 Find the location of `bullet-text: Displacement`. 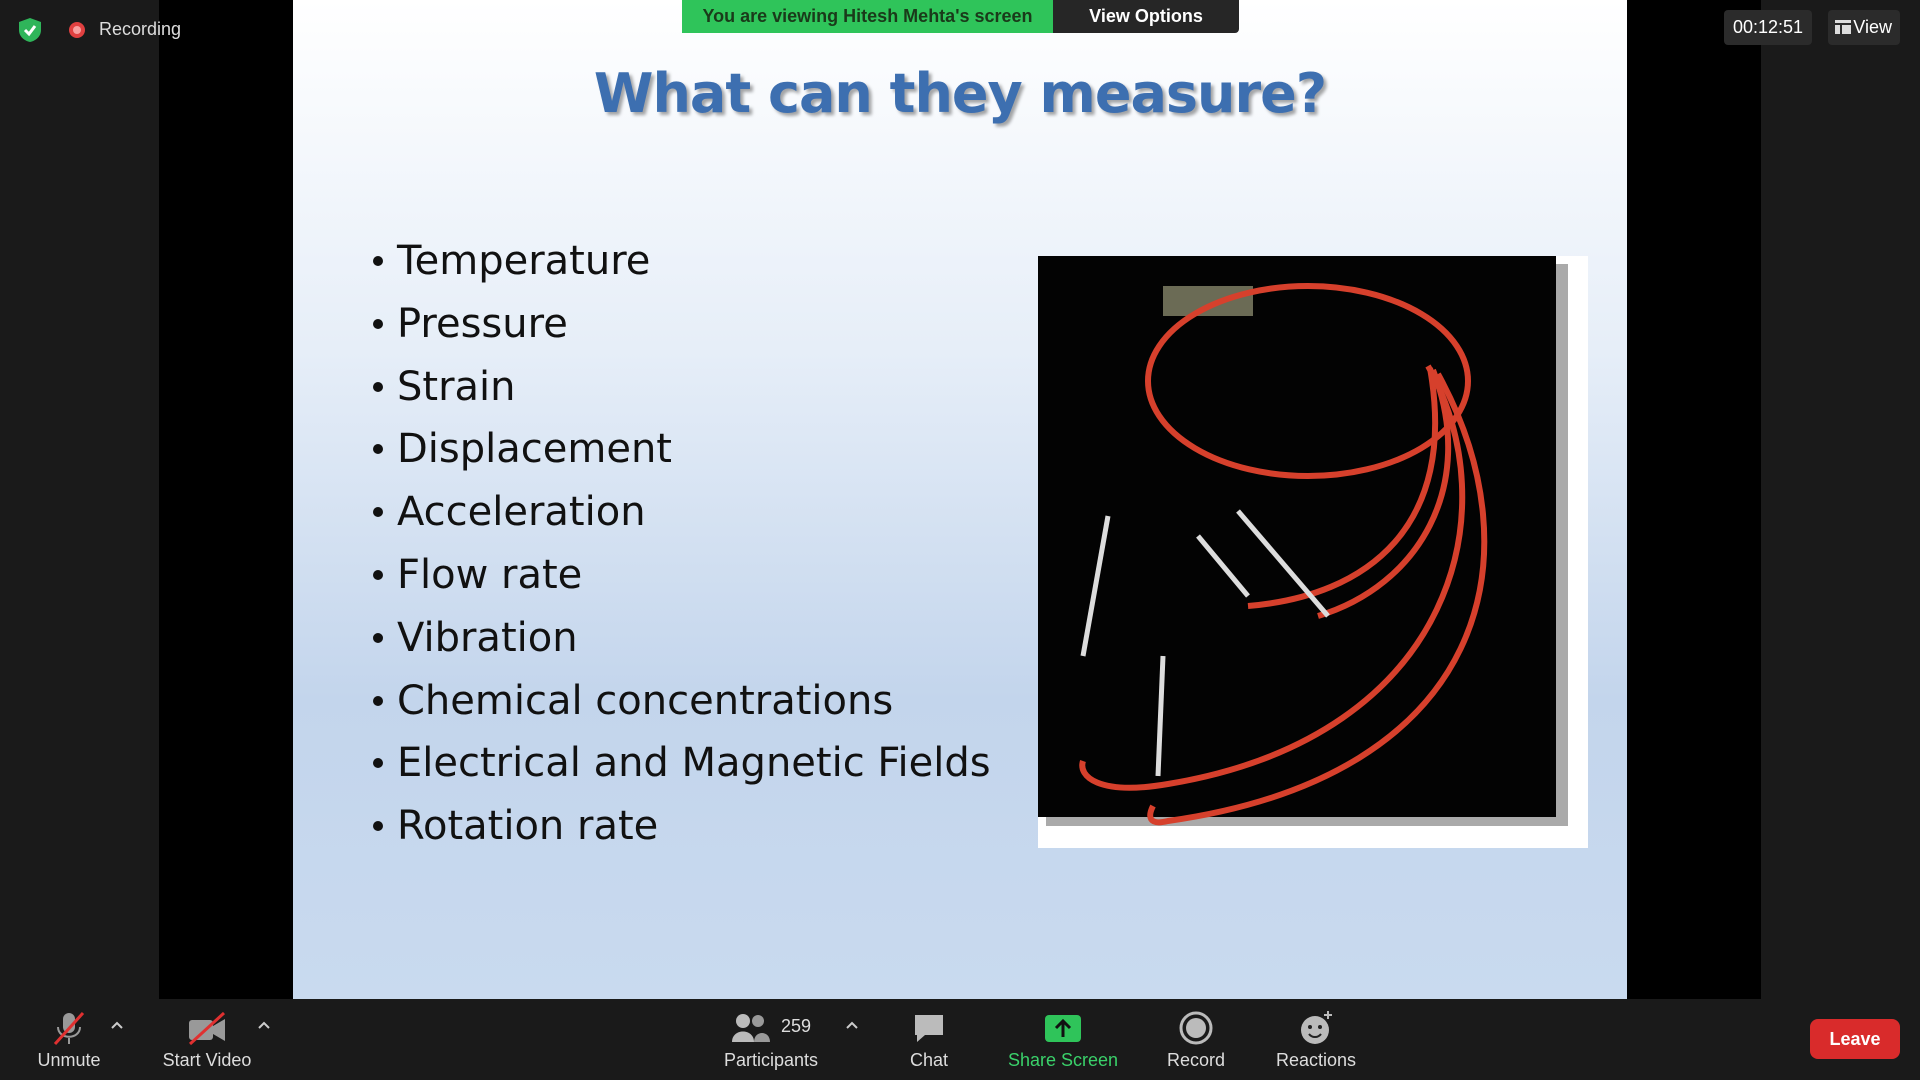

bullet-text: Displacement is located at coordinates (534, 449).